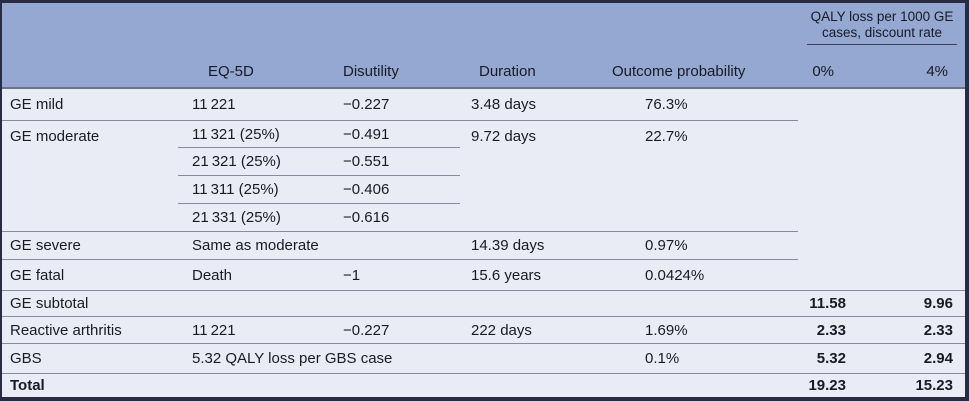 This screenshot has height=401, width=969. I want to click on eq5d-value: 21 321 (25%), so click(254, 162).